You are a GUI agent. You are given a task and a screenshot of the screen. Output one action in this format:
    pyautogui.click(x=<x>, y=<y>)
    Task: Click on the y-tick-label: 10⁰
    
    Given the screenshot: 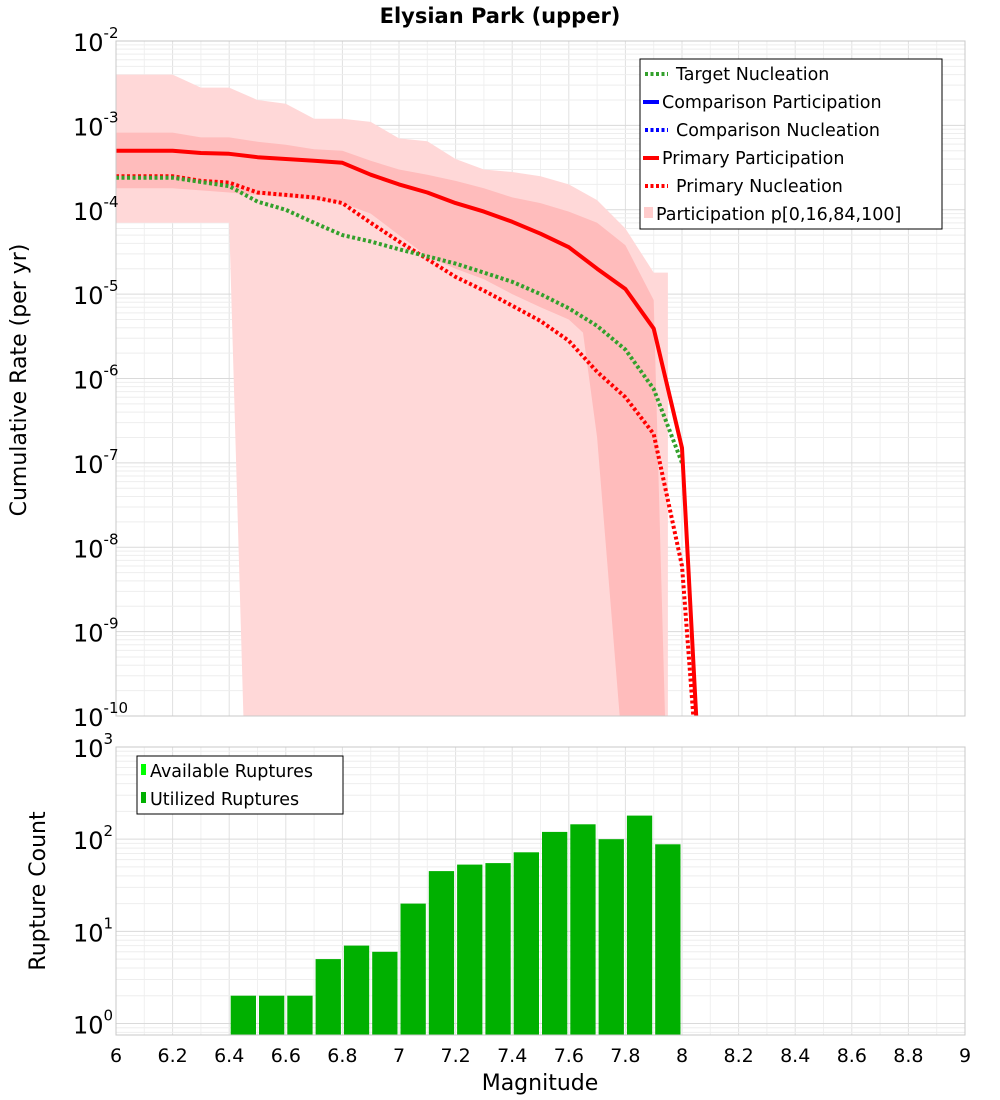 What is the action you would take?
    pyautogui.click(x=93, y=1022)
    